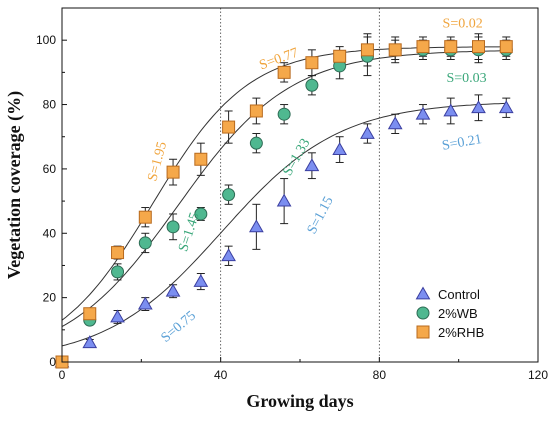  What do you see at coordinates (380, 375) in the screenshot?
I see `x-tick-label-80: 80` at bounding box center [380, 375].